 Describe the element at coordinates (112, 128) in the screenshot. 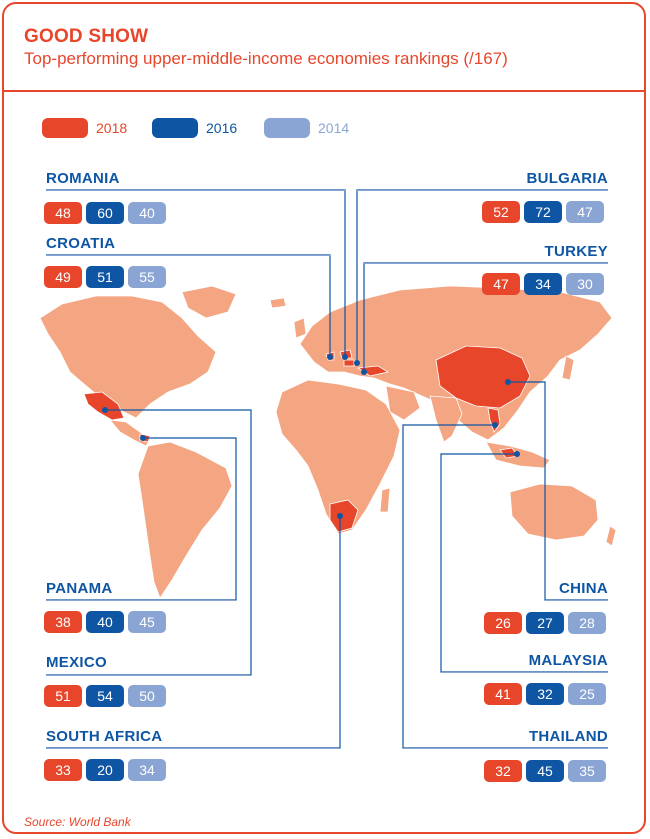

I see `legend-label-2018: 2018` at that location.